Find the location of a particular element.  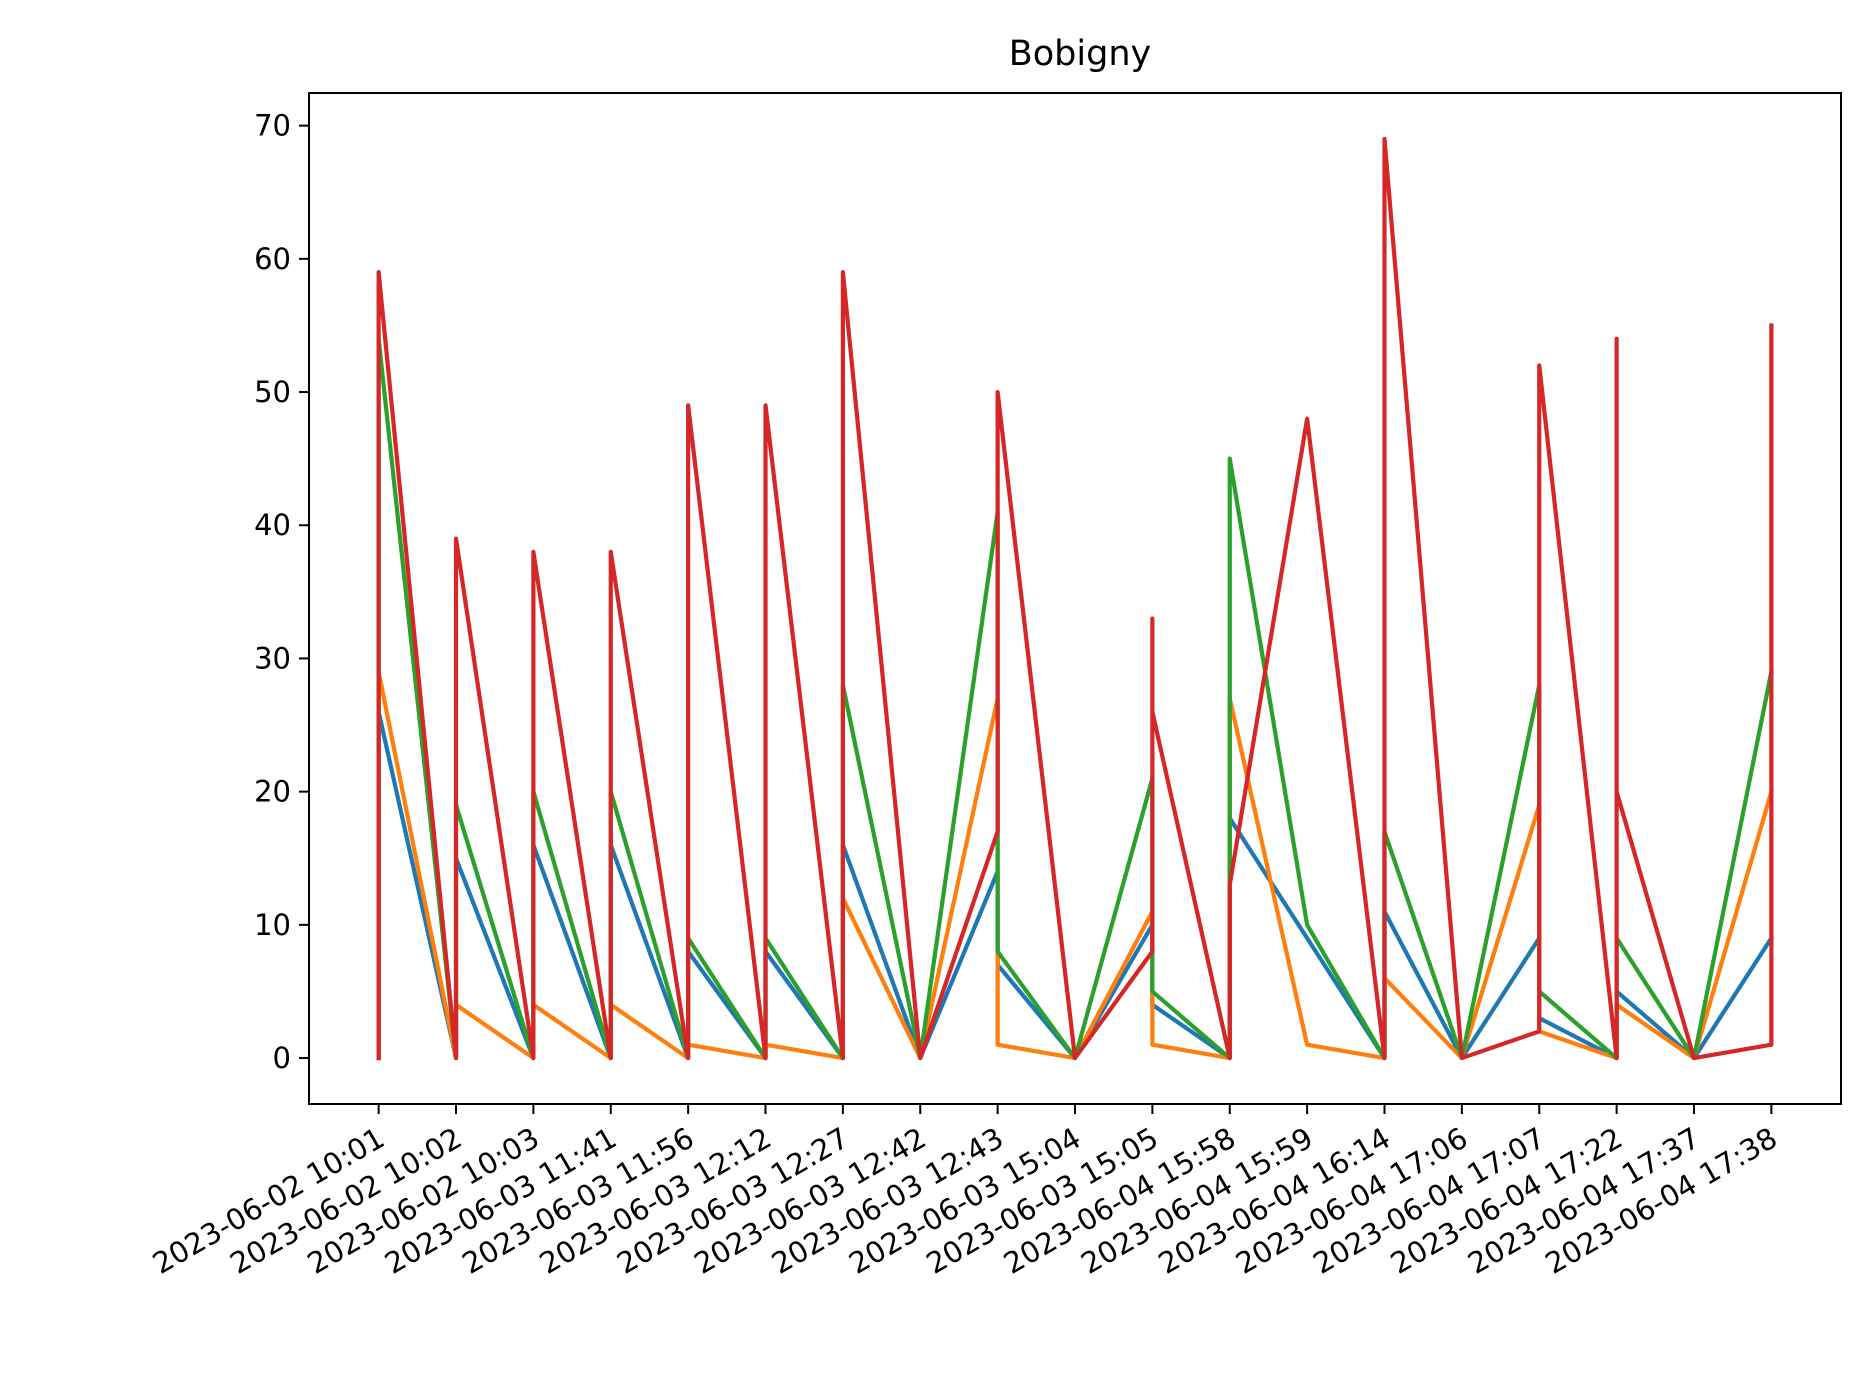

y-tick-label: 0 is located at coordinates (282, 1058).